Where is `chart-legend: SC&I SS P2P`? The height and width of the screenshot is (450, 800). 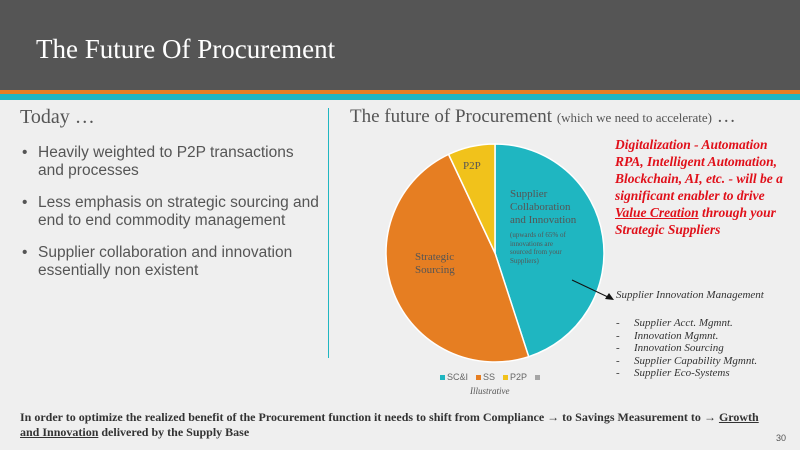
chart-legend: SC&I SS P2P is located at coordinates (491, 377).